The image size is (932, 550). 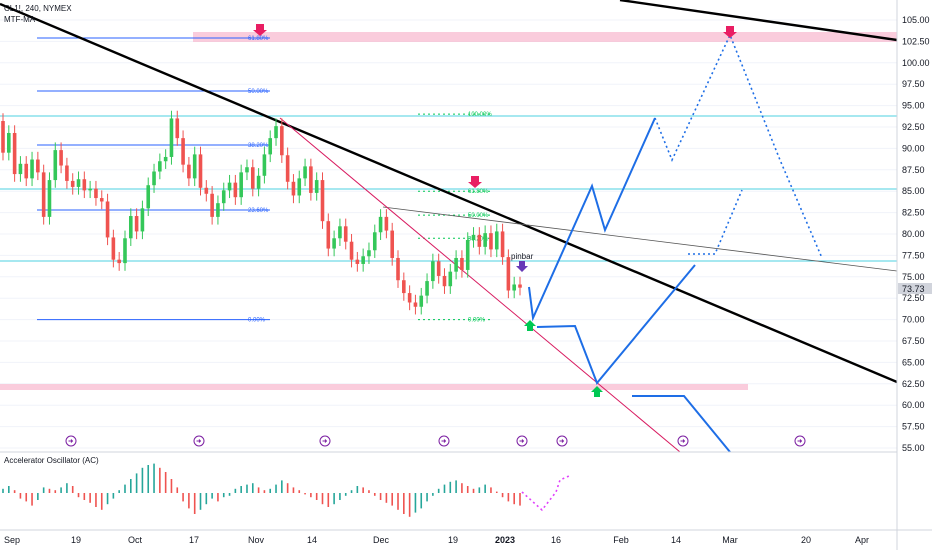 What do you see at coordinates (913, 298) in the screenshot?
I see `y-tick-label: 72.50` at bounding box center [913, 298].